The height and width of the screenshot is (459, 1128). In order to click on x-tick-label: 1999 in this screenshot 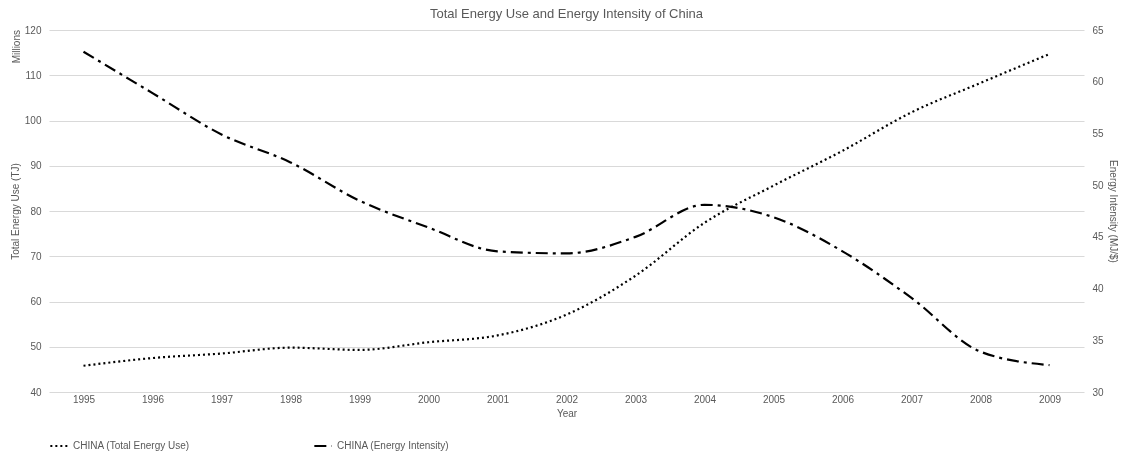, I will do `click(360, 399)`.